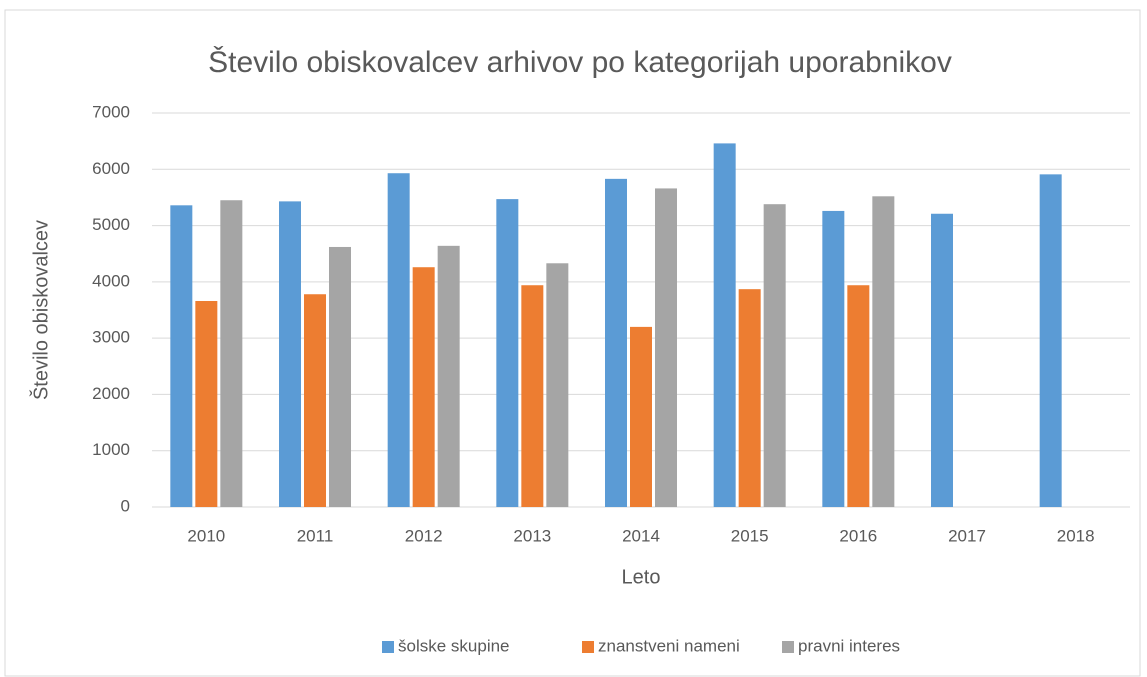 This screenshot has width=1147, height=677. I want to click on x-axis-label: Leto, so click(641, 577).